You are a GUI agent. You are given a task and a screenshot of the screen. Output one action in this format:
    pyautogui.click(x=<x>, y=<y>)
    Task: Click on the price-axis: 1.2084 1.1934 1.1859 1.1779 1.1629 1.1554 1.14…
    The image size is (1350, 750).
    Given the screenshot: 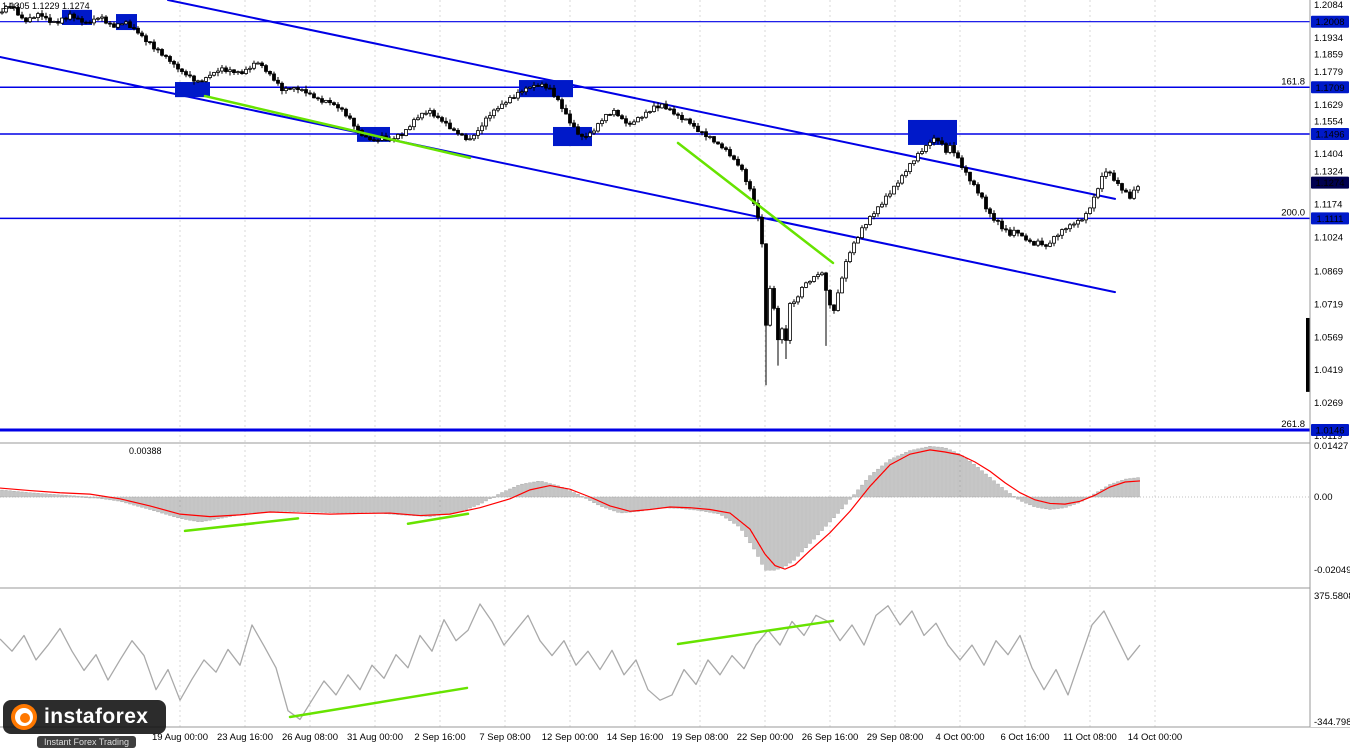 What is the action you would take?
    pyautogui.click(x=1315, y=221)
    